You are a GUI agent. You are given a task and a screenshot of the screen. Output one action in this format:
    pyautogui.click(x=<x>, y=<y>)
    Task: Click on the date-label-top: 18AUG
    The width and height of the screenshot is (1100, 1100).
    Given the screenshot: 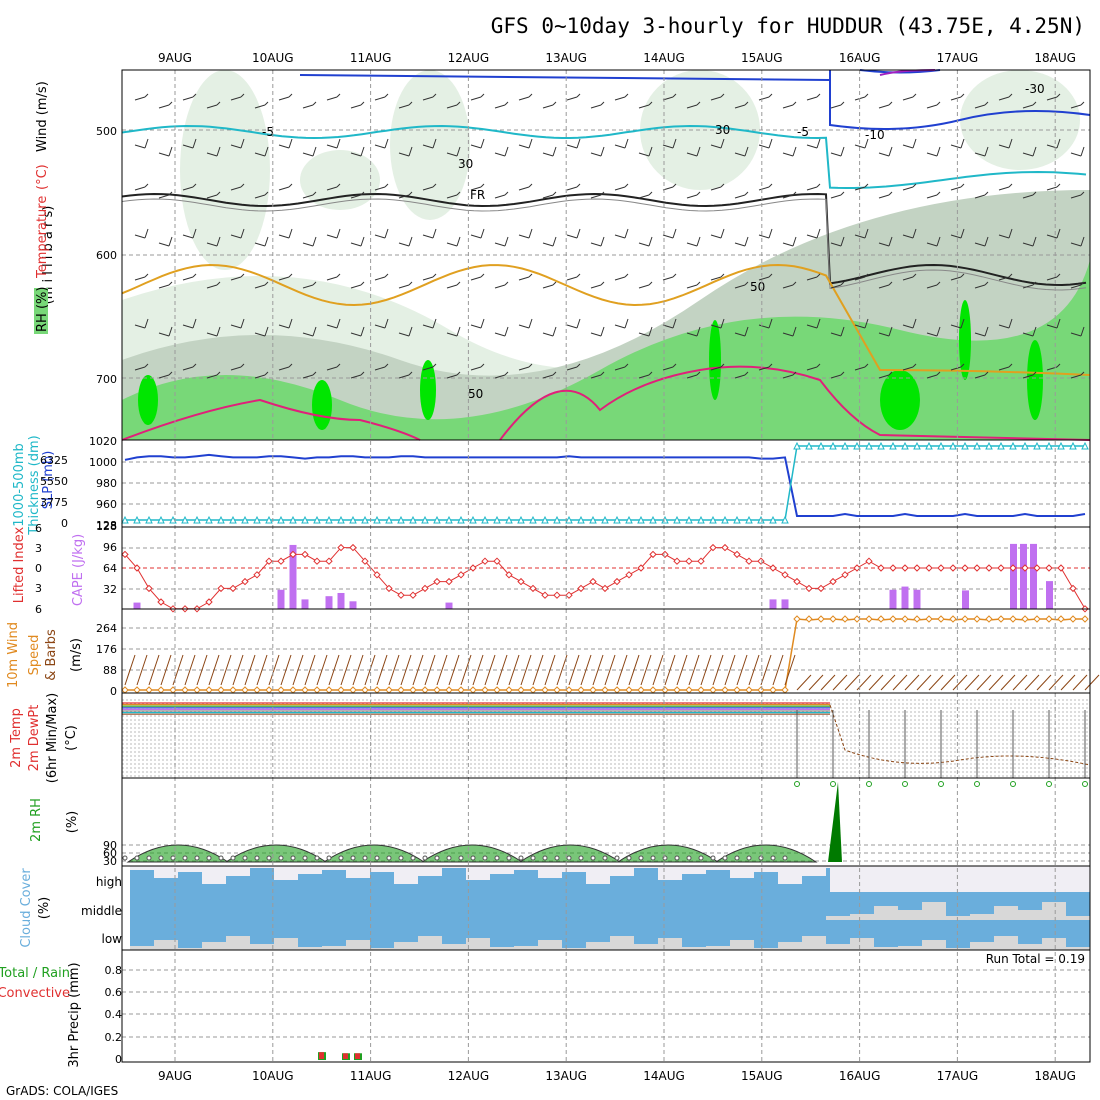 What is the action you would take?
    pyautogui.click(x=1055, y=58)
    